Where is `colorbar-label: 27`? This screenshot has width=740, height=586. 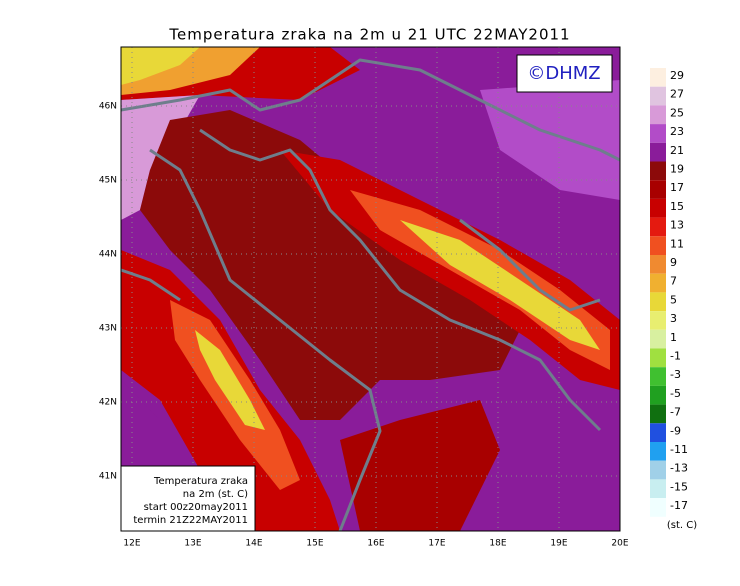 colorbar-label: 27 is located at coordinates (677, 94).